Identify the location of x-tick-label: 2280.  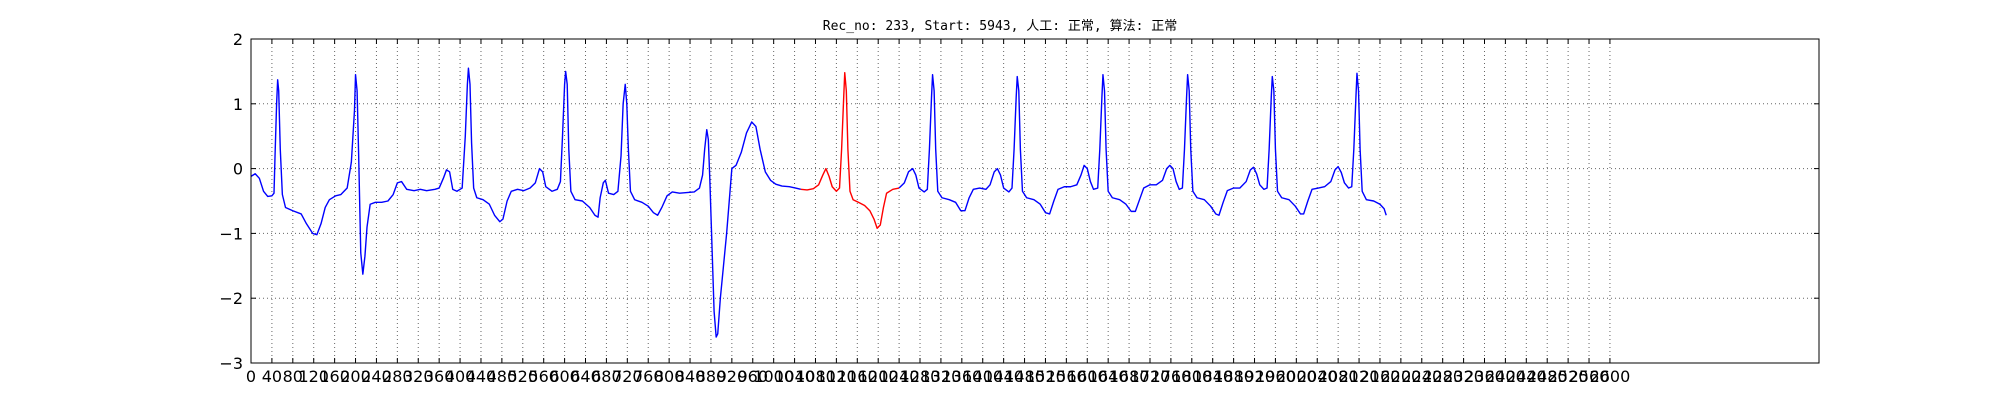
(1442, 376).